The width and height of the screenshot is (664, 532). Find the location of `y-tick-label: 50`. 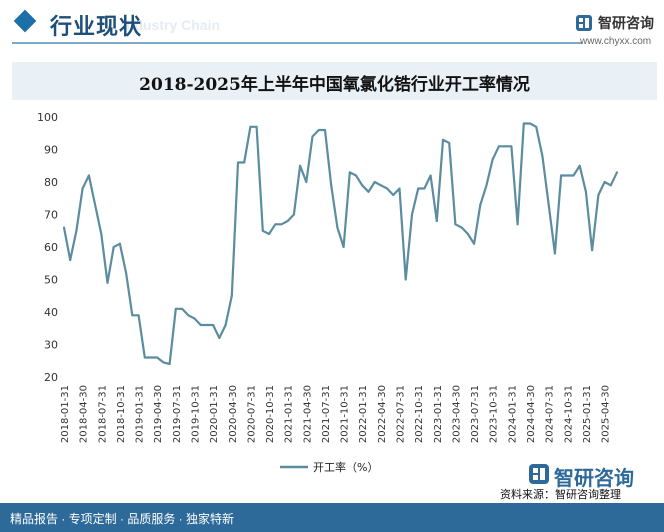

y-tick-label: 50 is located at coordinates (51, 280).